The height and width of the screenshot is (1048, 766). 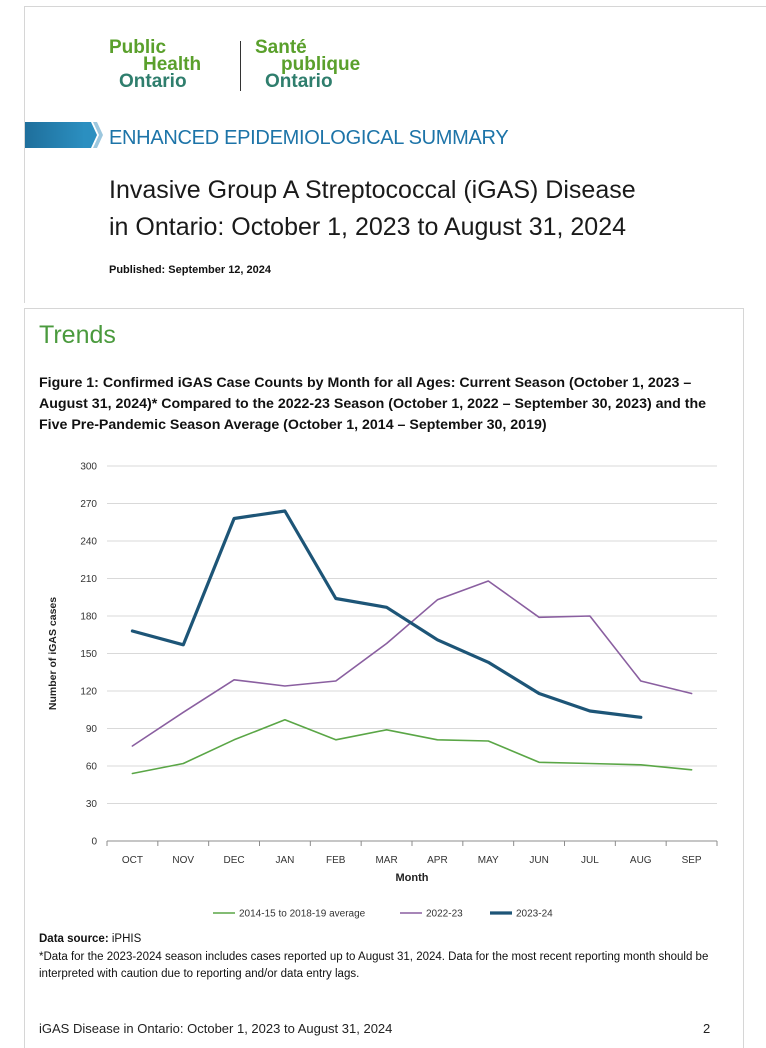 What do you see at coordinates (386, 860) in the screenshot?
I see `x-tick-label: MAR` at bounding box center [386, 860].